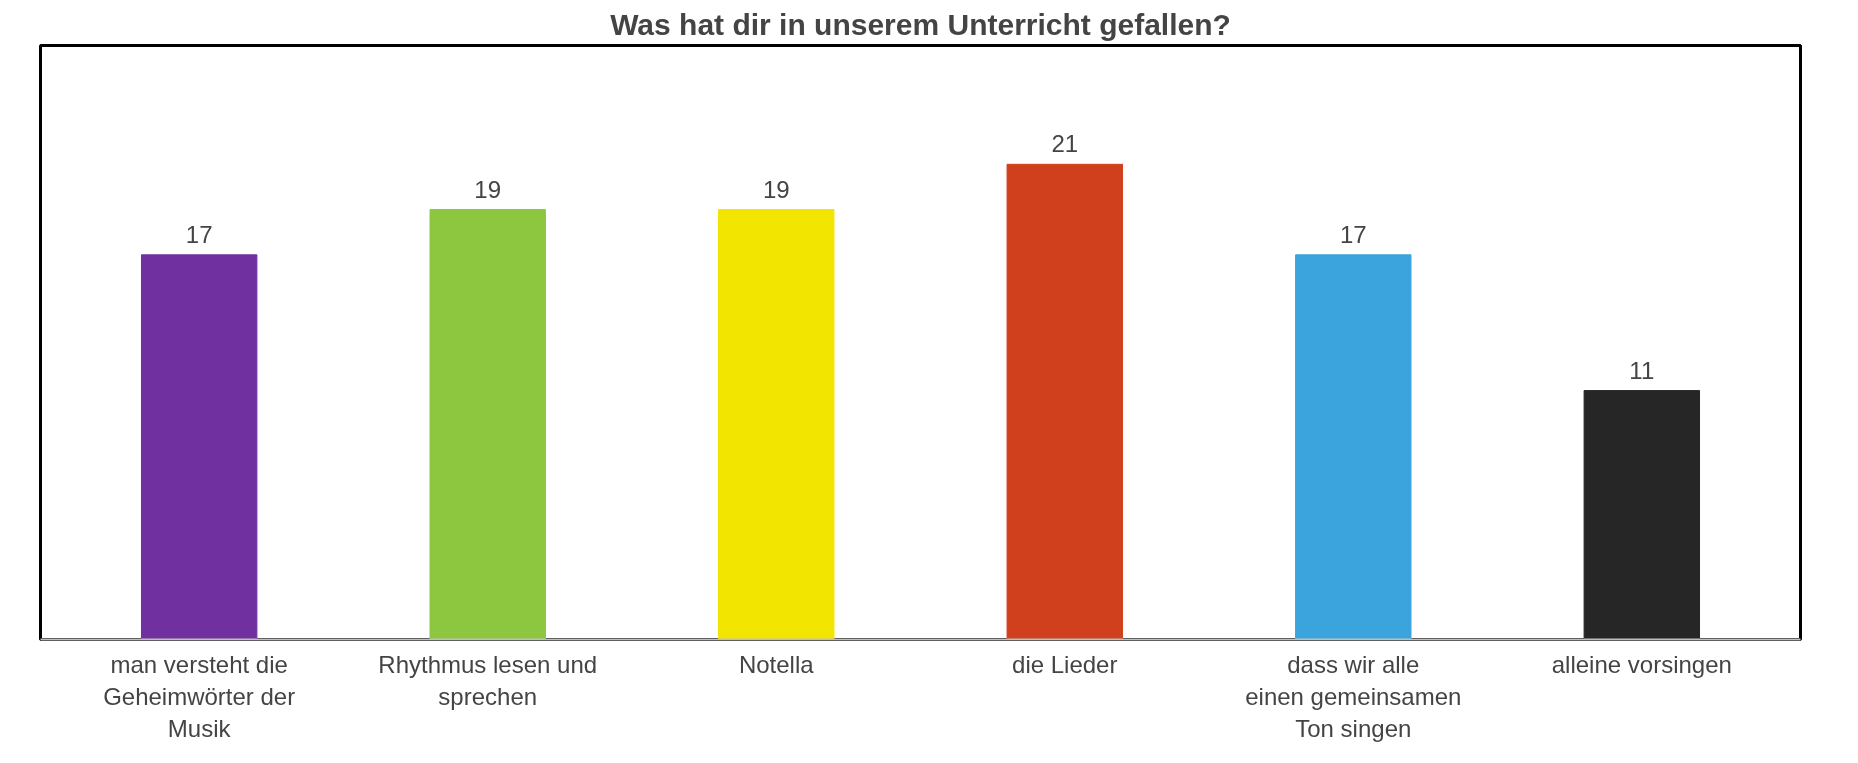 Image resolution: width=1858 pixels, height=763 pixels. I want to click on data-label: 11, so click(1642, 370).